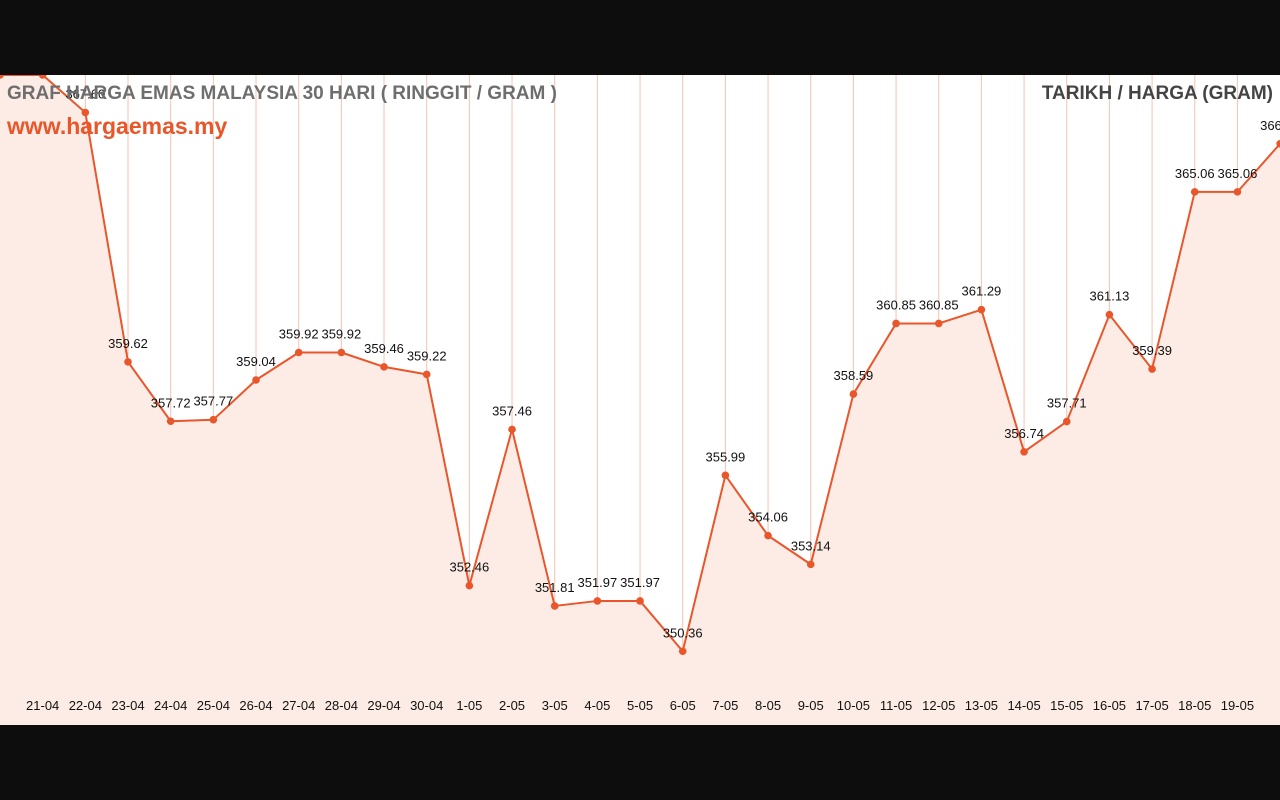 This screenshot has height=800, width=1280. Describe the element at coordinates (1023, 705) in the screenshot. I see `x-tick-label: 14-05` at that location.